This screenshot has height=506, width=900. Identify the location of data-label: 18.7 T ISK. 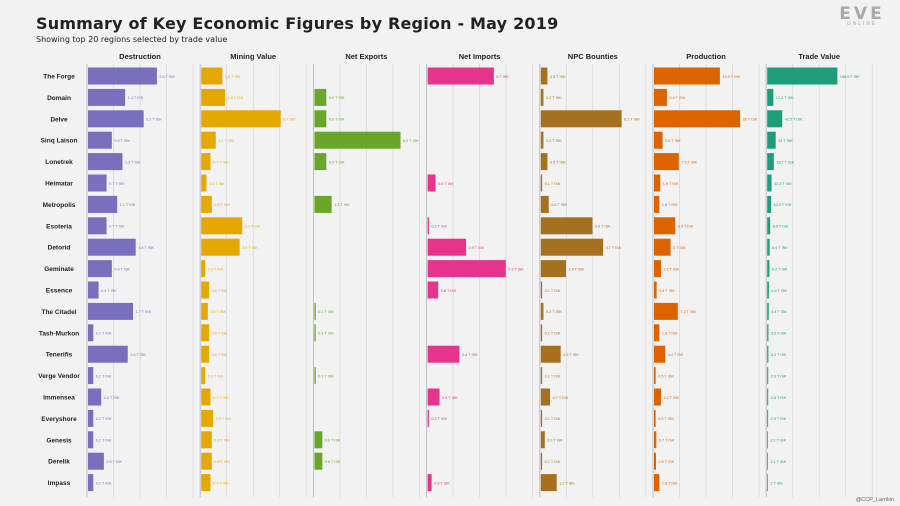
(785, 162).